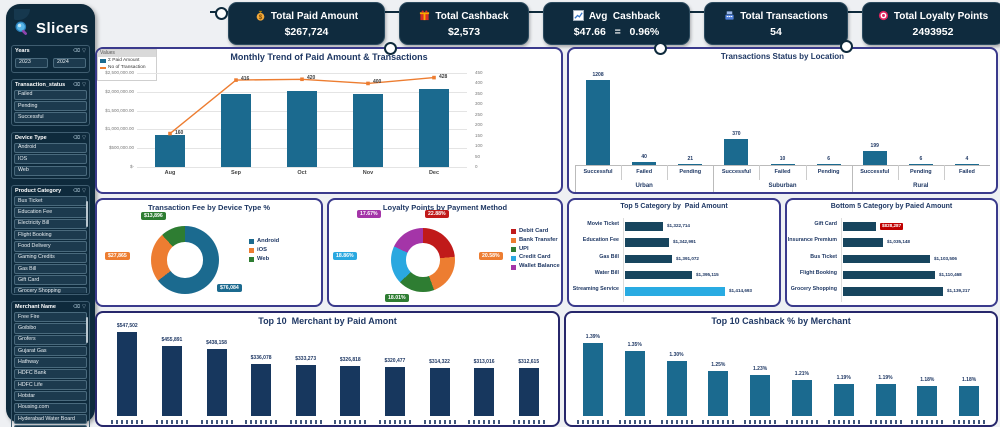 The height and width of the screenshot is (427, 1000). I want to click on legend-item-ios: iOS, so click(264, 250).